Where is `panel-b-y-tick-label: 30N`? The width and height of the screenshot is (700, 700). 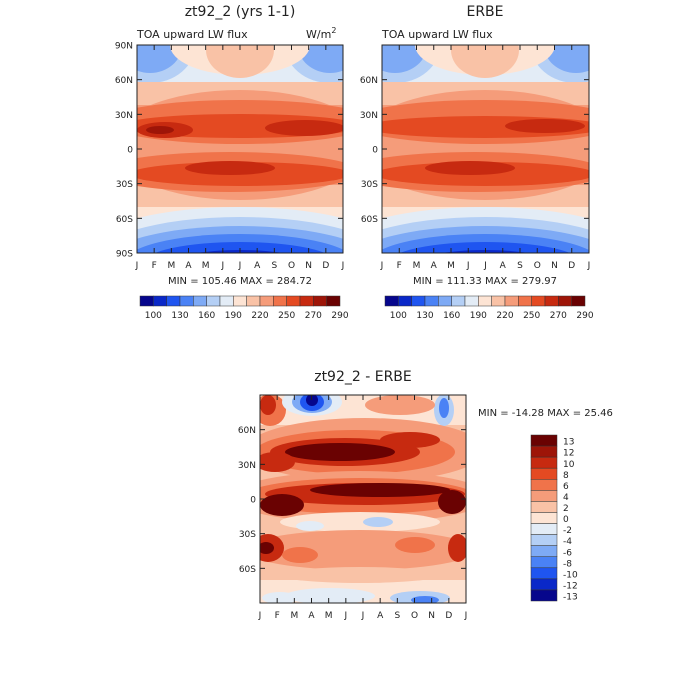
panel-b-y-tick-label: 30N is located at coordinates (369, 116).